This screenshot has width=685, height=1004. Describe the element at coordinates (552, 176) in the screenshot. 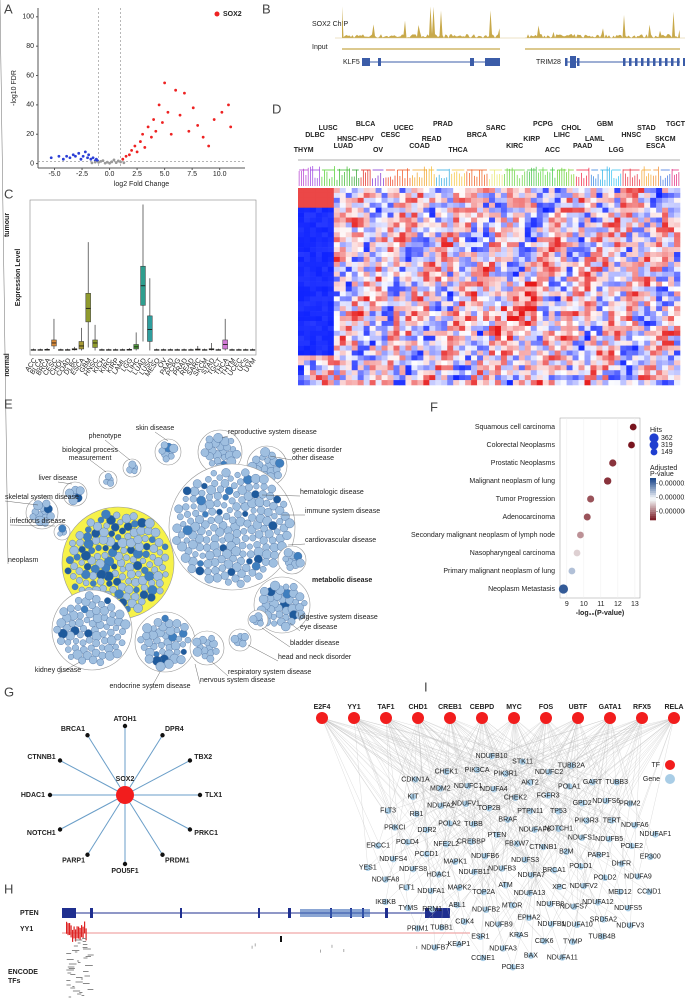

I see `dendrogram` at that location.